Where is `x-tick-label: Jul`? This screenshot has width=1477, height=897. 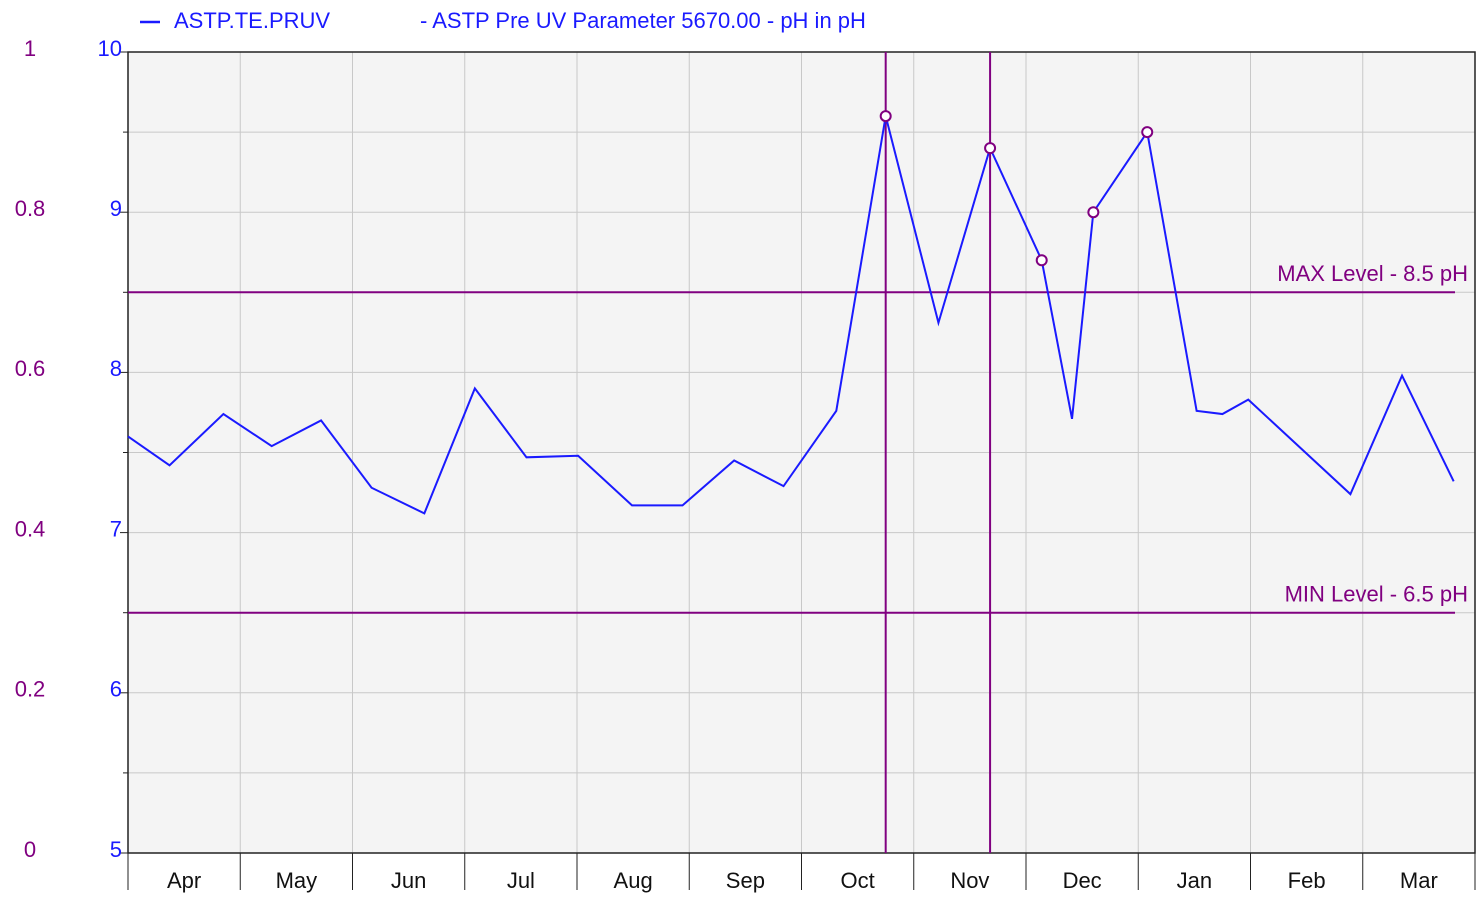
x-tick-label: Jul is located at coordinates (521, 880).